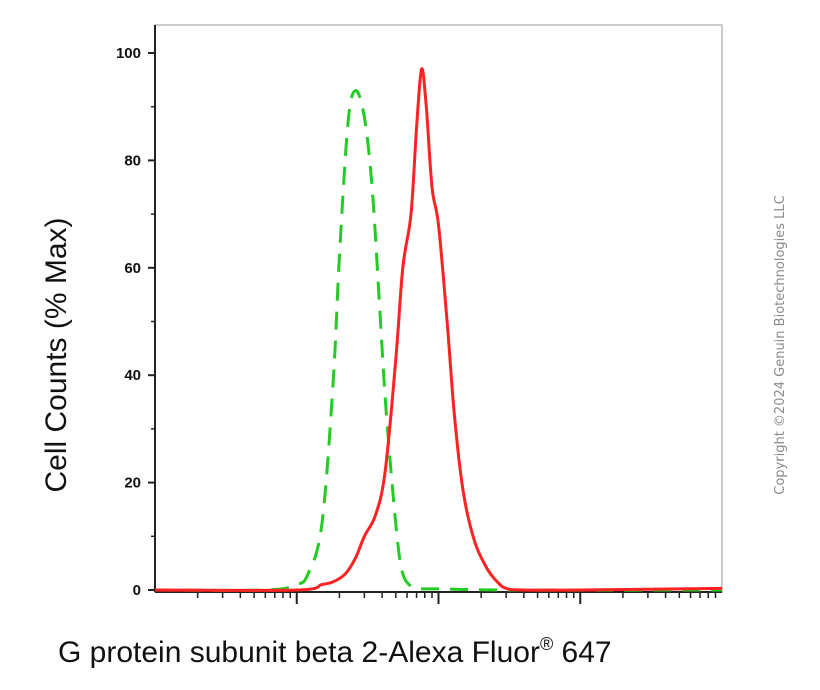 The image size is (820, 690). What do you see at coordinates (56, 354) in the screenshot?
I see `y-axis-title: Cell Counts (% Max)` at bounding box center [56, 354].